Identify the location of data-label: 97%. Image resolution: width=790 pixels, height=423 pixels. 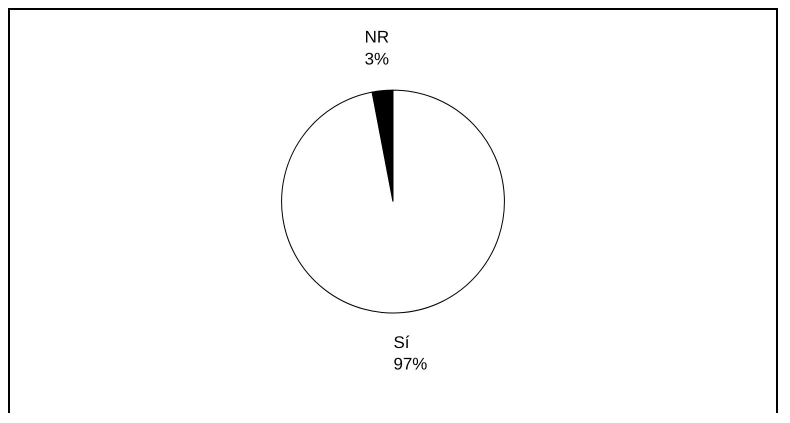
(410, 364).